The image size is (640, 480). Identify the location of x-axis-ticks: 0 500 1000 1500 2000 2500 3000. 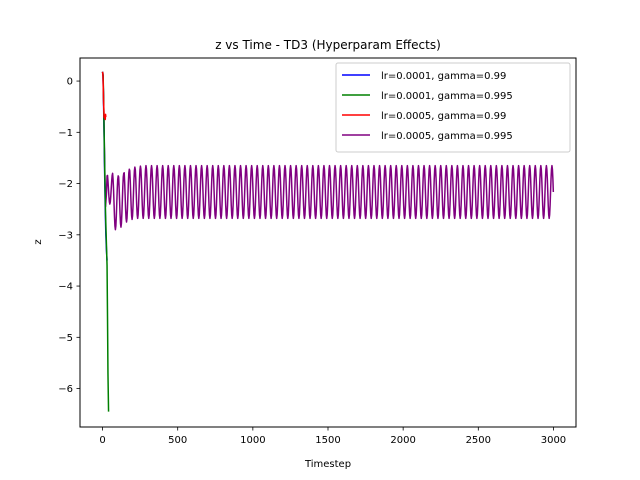
(332, 436).